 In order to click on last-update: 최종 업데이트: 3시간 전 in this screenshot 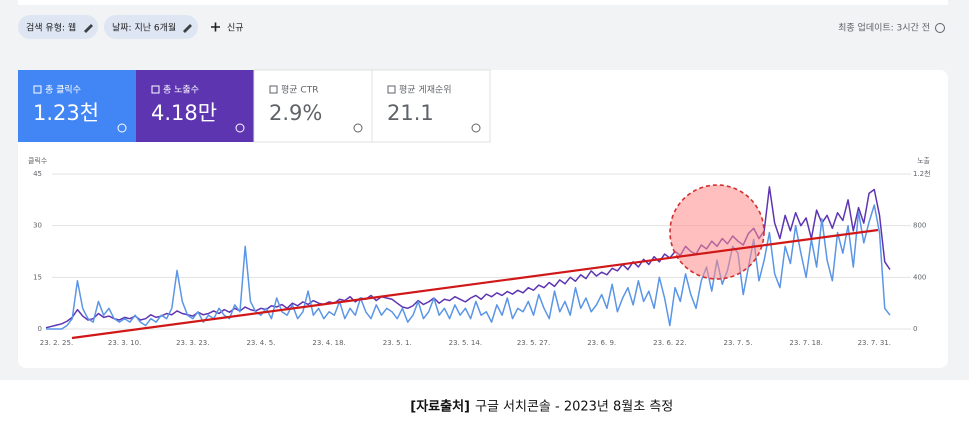, I will do `click(884, 28)`.